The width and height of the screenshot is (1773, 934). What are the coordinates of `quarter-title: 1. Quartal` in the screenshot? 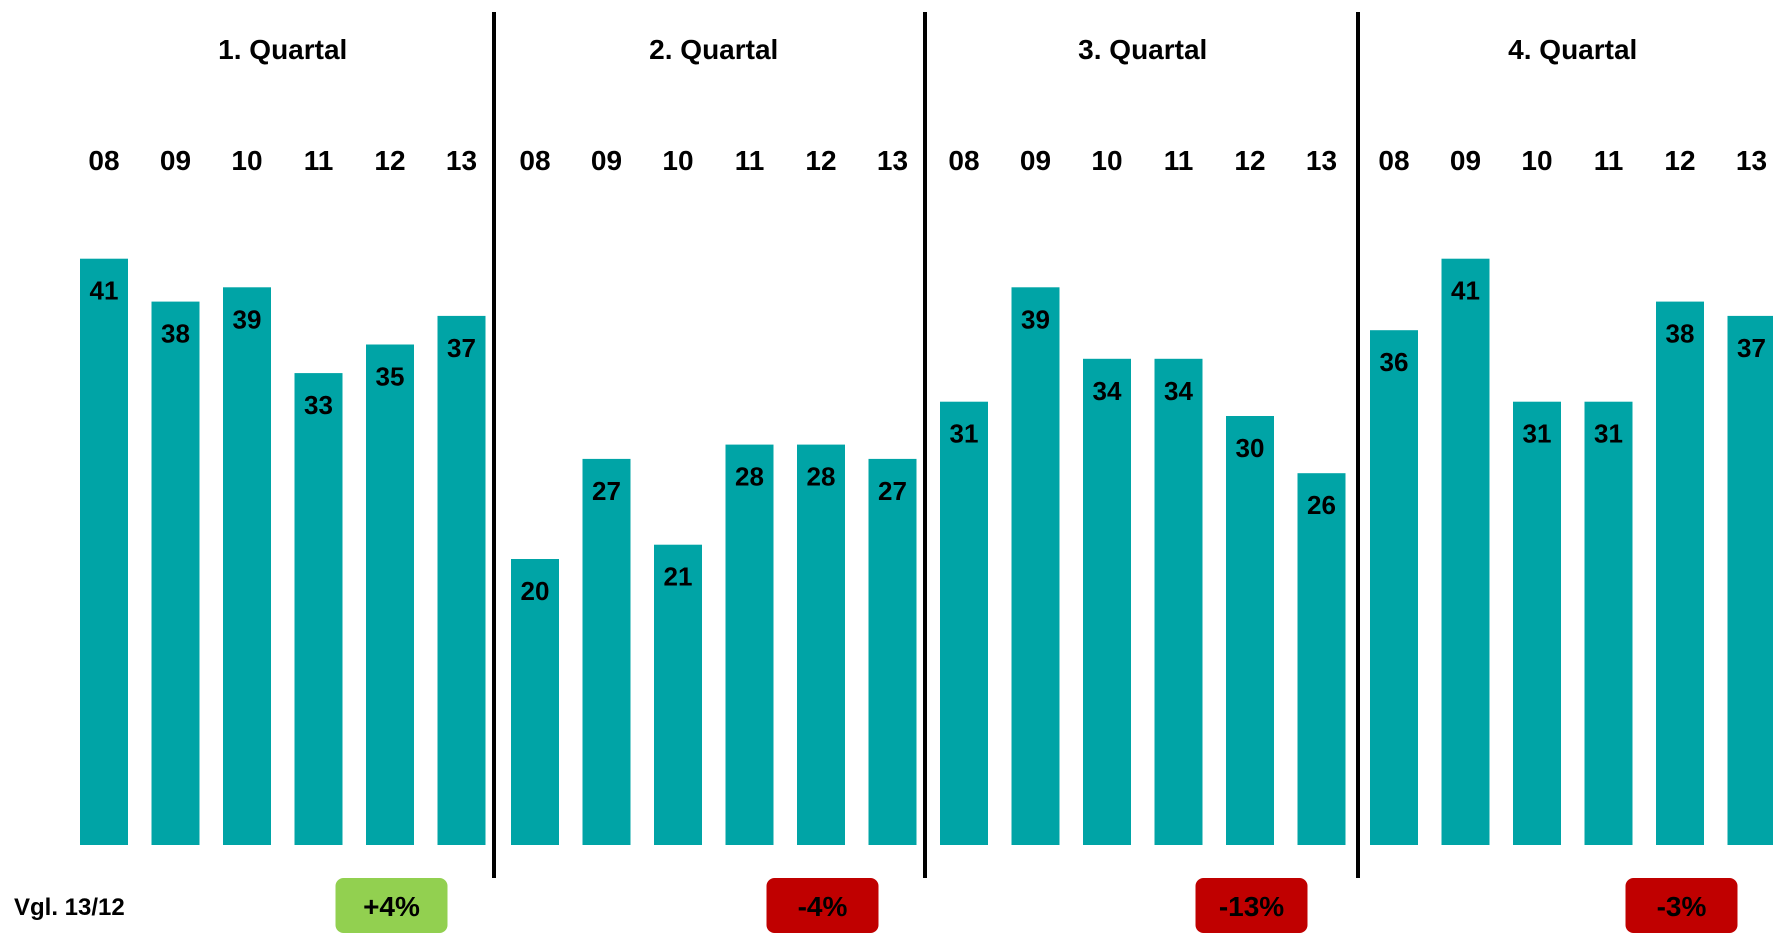 It's located at (282, 49).